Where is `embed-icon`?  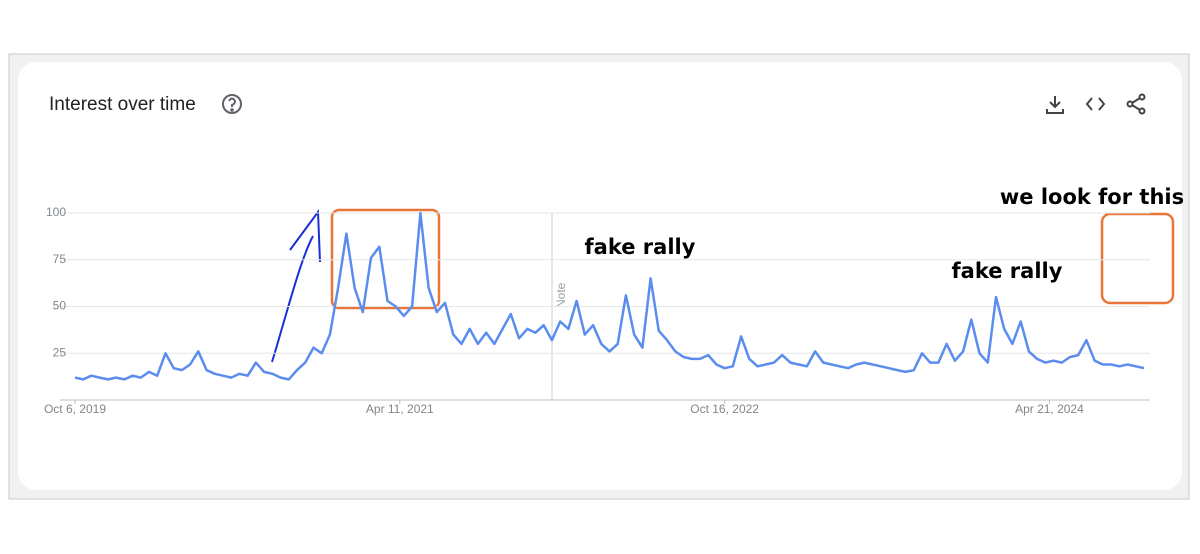 embed-icon is located at coordinates (1095, 104).